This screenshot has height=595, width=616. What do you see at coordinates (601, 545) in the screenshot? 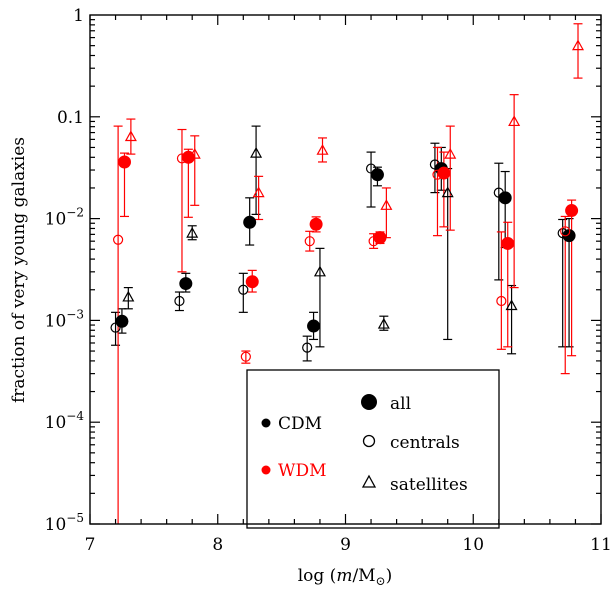
I see `x-tick-label: 11` at bounding box center [601, 545].